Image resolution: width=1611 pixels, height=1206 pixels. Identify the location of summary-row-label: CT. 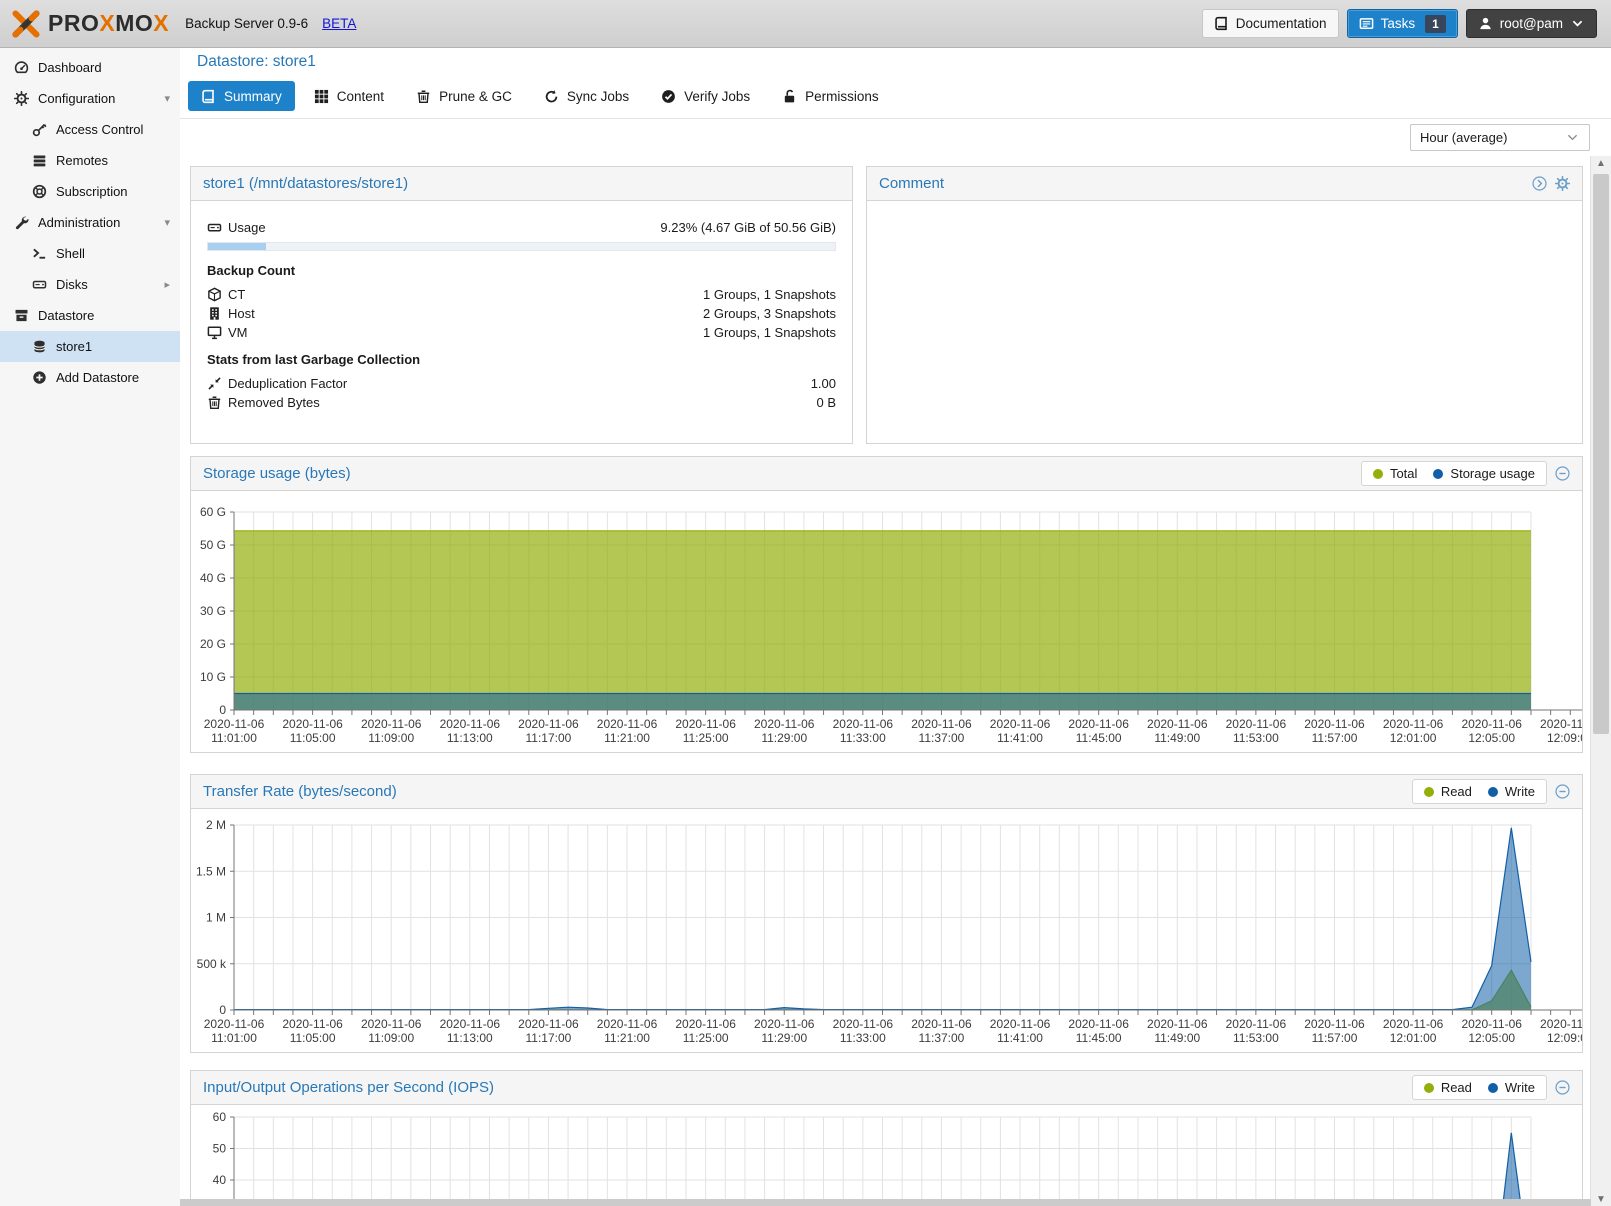
(237, 294).